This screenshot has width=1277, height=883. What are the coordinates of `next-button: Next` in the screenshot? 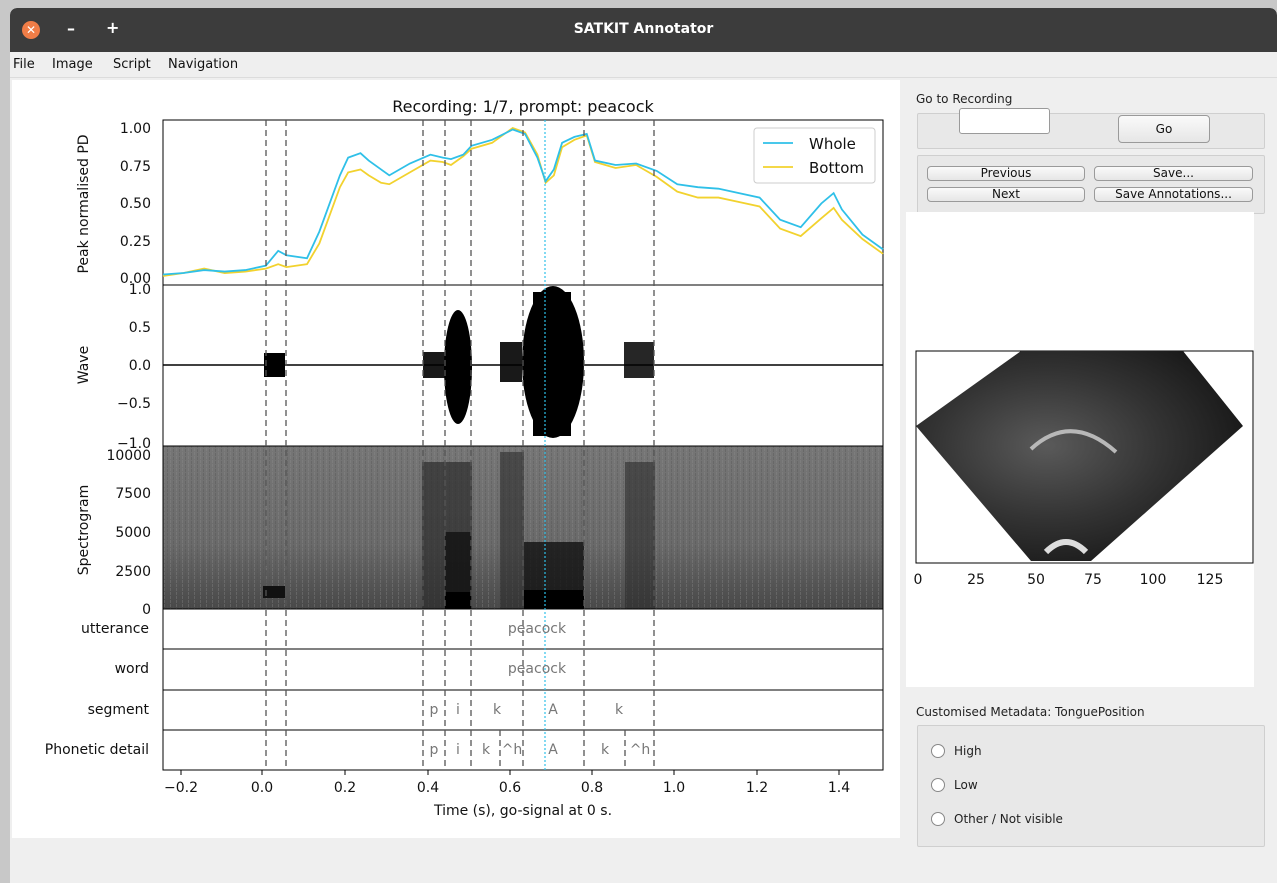 It's located at (1006, 194).